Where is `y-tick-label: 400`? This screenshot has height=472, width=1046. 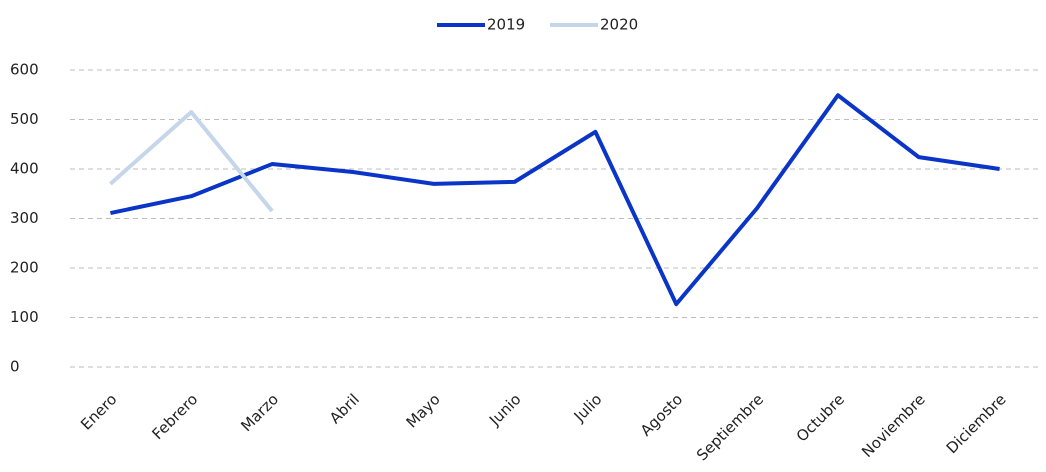 y-tick-label: 400 is located at coordinates (24, 169).